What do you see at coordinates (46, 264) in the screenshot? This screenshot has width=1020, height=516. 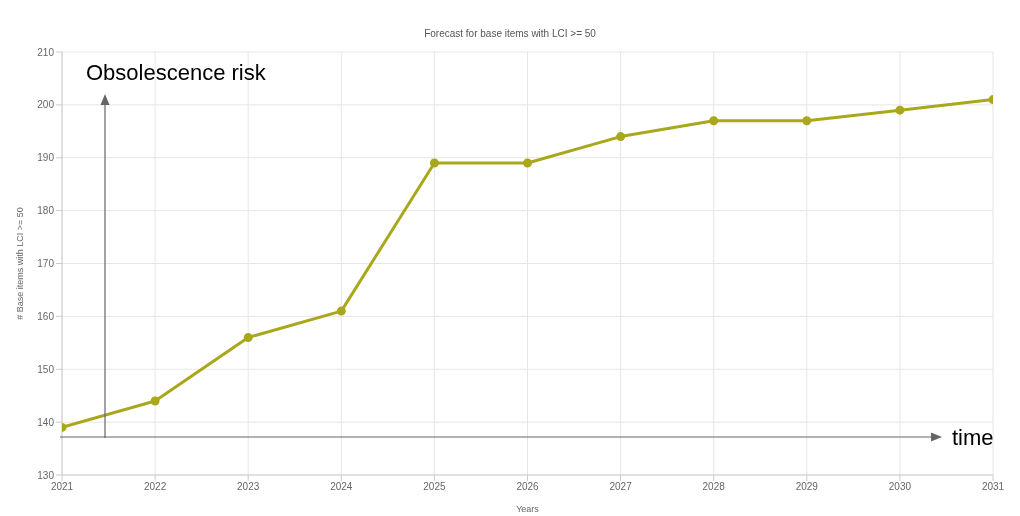 I see `y-tick-label: 170` at bounding box center [46, 264].